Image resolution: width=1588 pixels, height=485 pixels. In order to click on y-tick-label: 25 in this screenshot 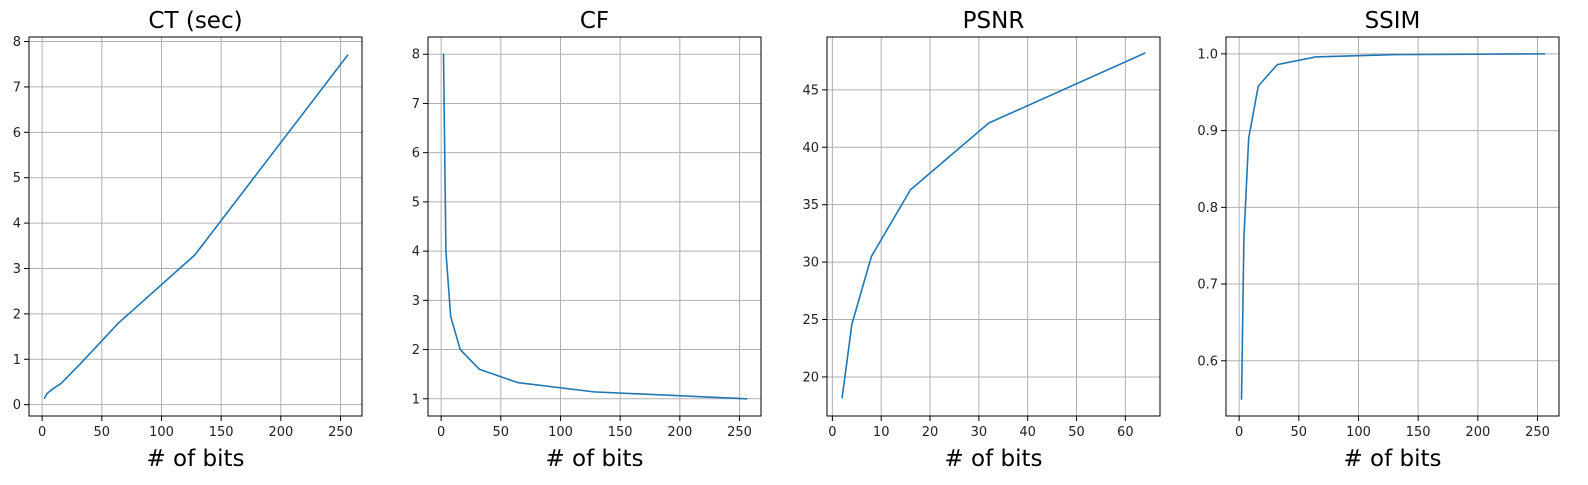, I will do `click(810, 320)`.